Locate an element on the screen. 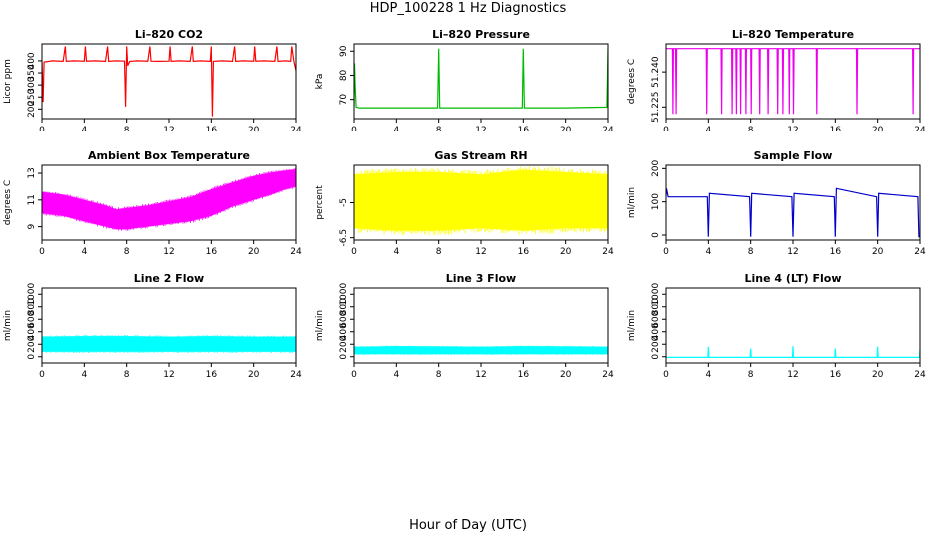 This screenshot has width=936, height=540. y-tick-label: 70 is located at coordinates (344, 100).